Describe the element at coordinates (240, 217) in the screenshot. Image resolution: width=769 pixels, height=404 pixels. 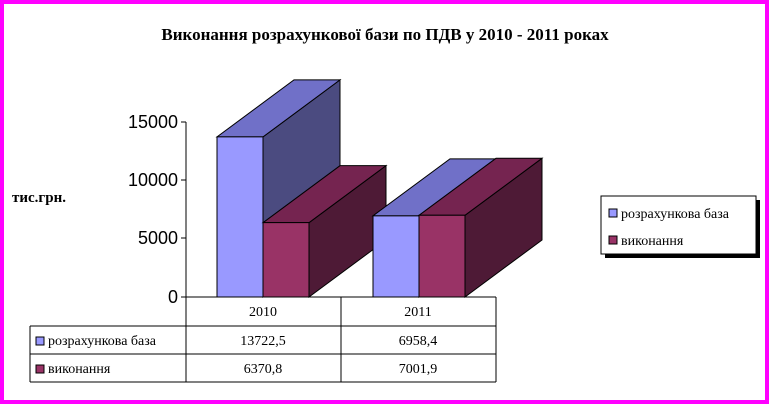
I see `bar-2010-rozrakhunkova-baza` at that location.